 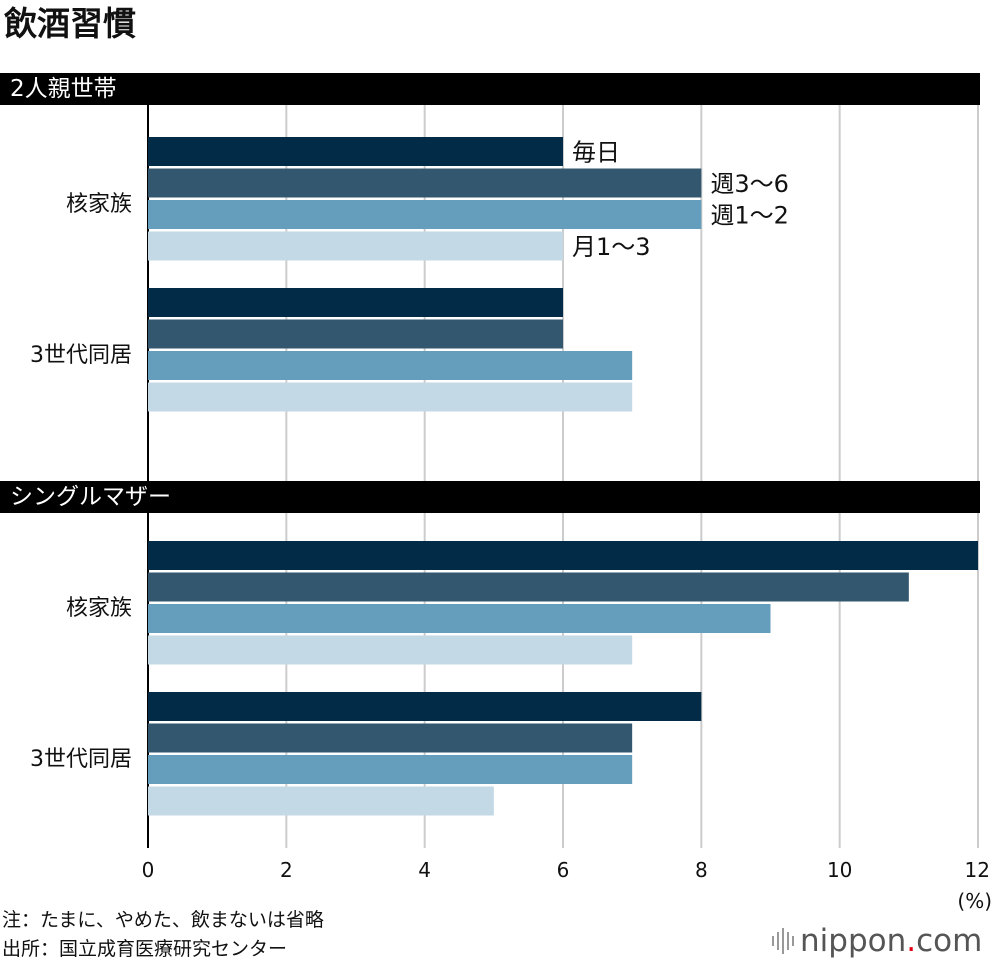 What do you see at coordinates (490, 497) in the screenshot?
I see `panel-header-single-mother: シングルマザー` at bounding box center [490, 497].